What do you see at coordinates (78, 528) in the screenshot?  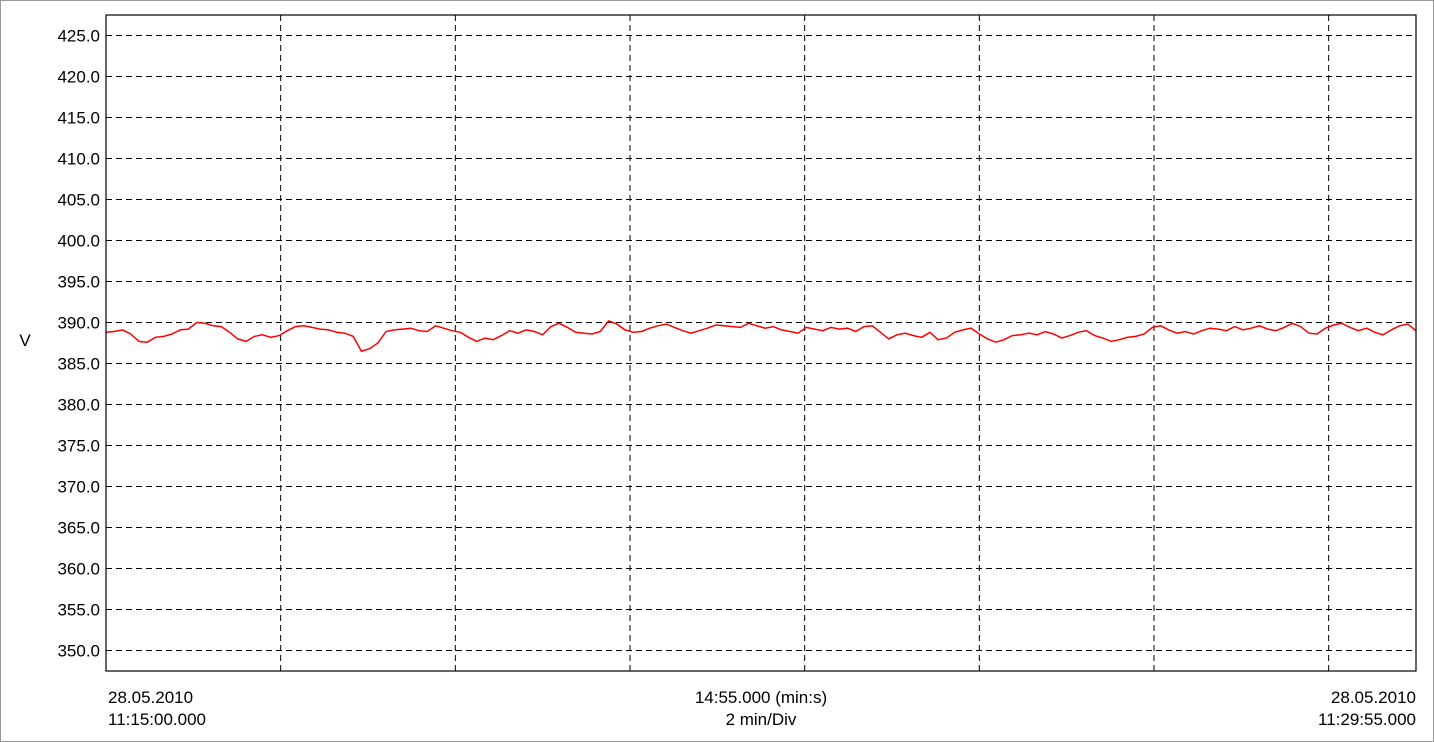 I see `y-tick-label: 365.0` at bounding box center [78, 528].